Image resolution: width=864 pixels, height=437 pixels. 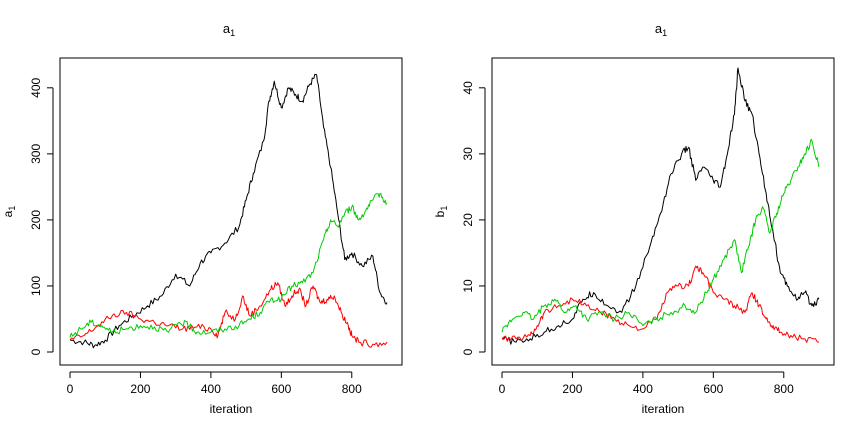 What do you see at coordinates (36, 286) in the screenshot?
I see `y-tick-label: 100` at bounding box center [36, 286].